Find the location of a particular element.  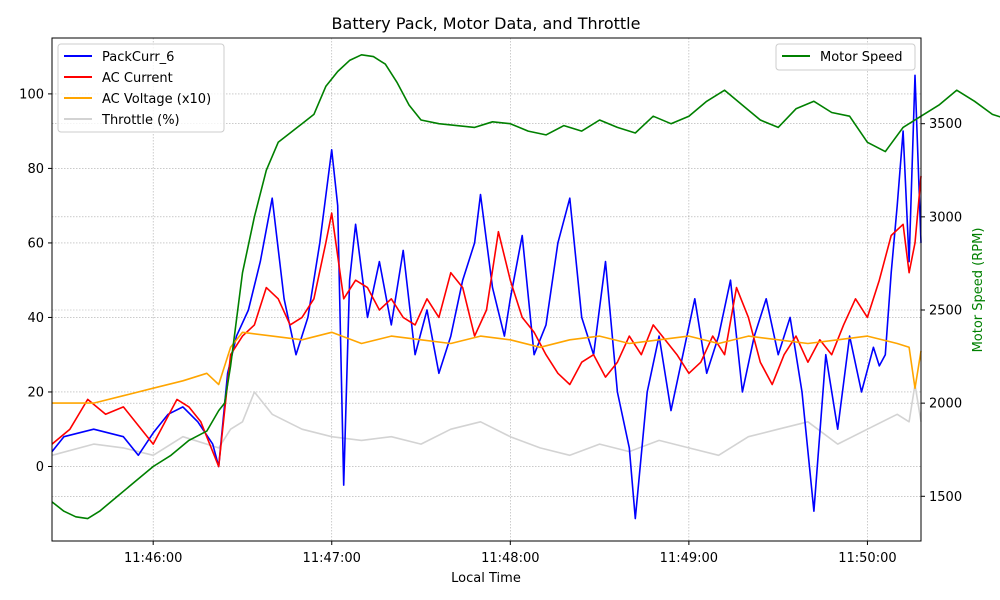

legend-label-packcurr: PackCurr_6 is located at coordinates (138, 57).